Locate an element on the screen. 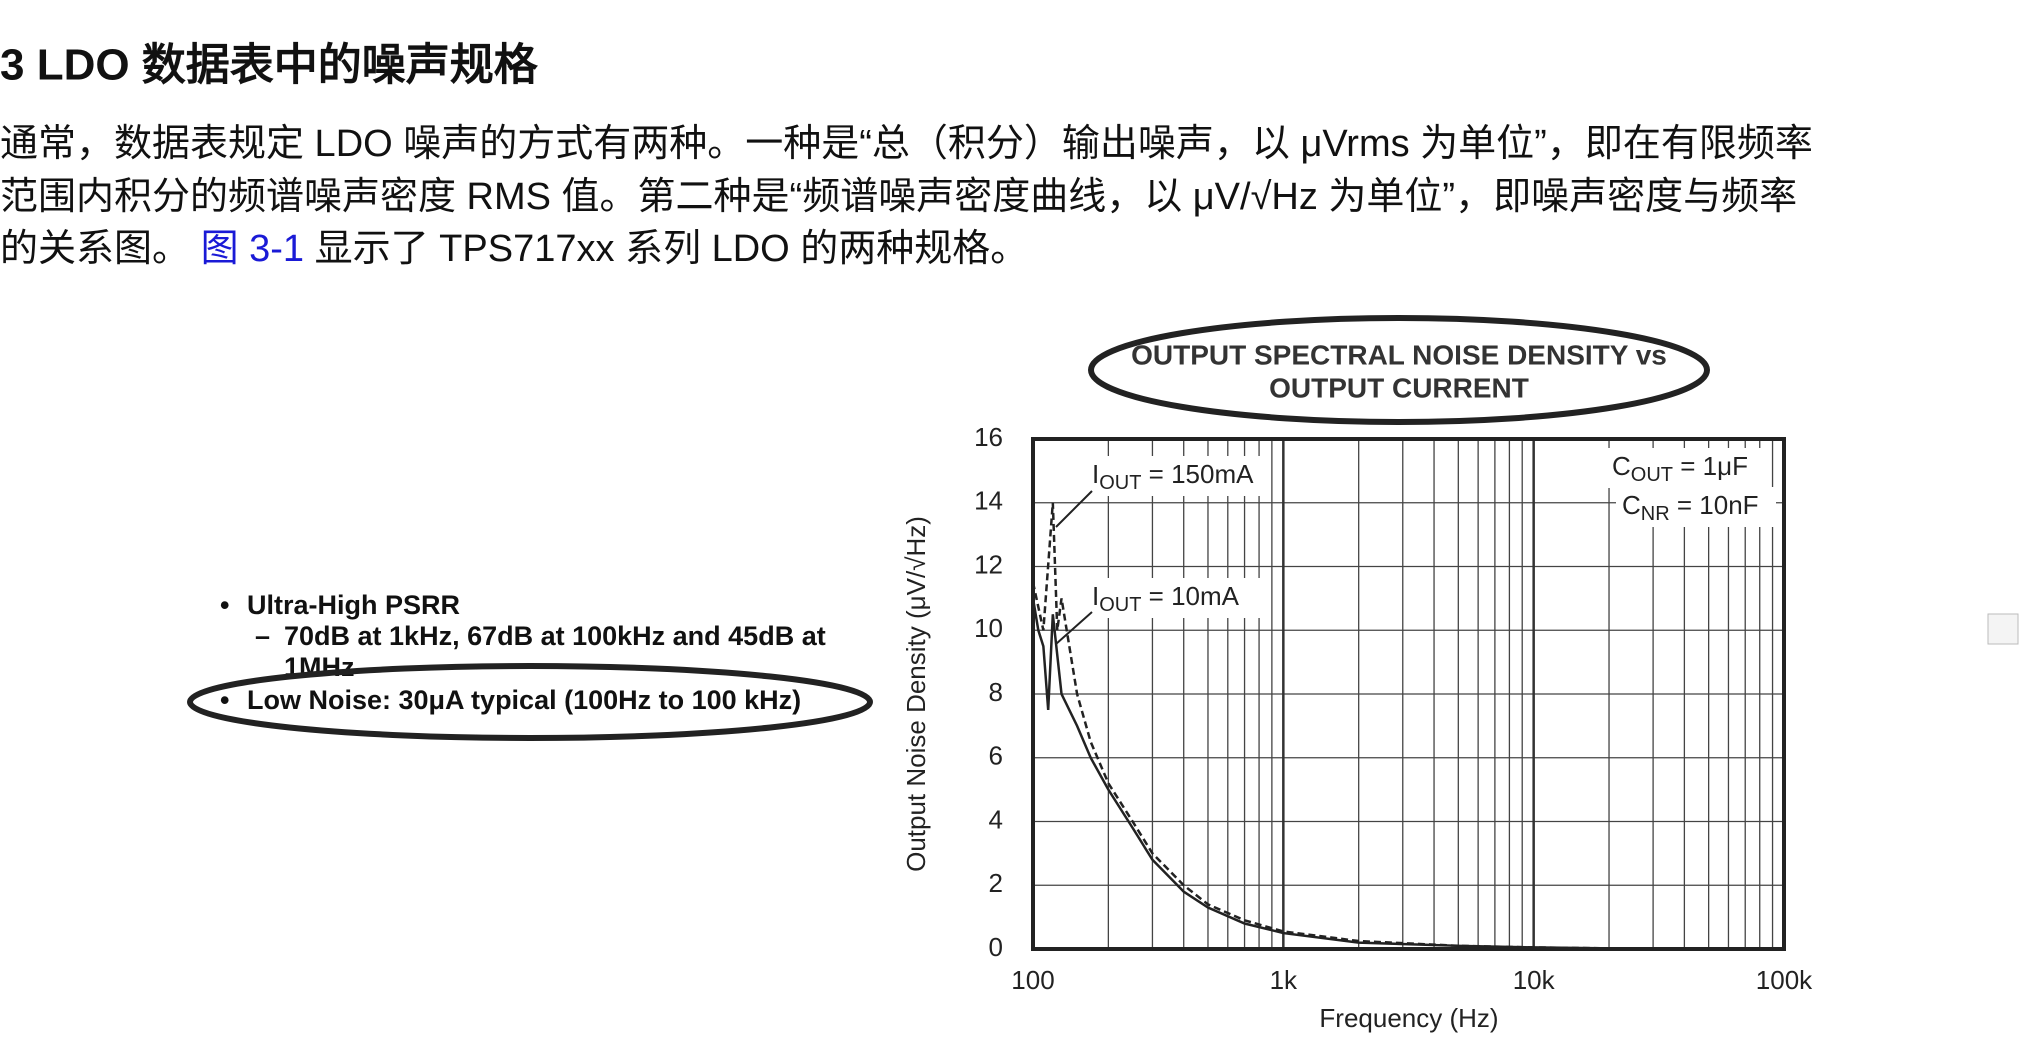  sub-bullet: 70dB at 1kHz, 67dB at 100kHz and 45dB at is located at coordinates (555, 636).